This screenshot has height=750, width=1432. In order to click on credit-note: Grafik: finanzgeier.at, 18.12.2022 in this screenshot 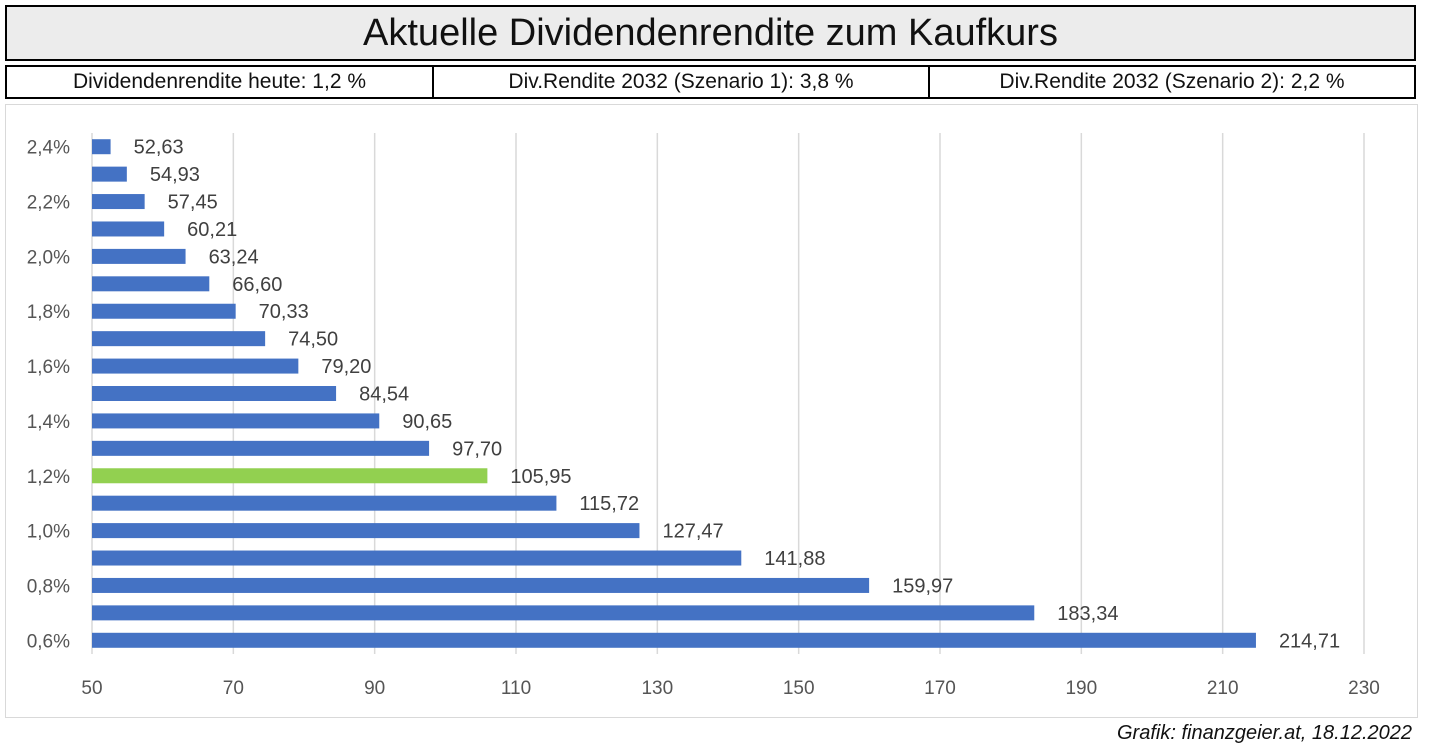, I will do `click(1264, 733)`.